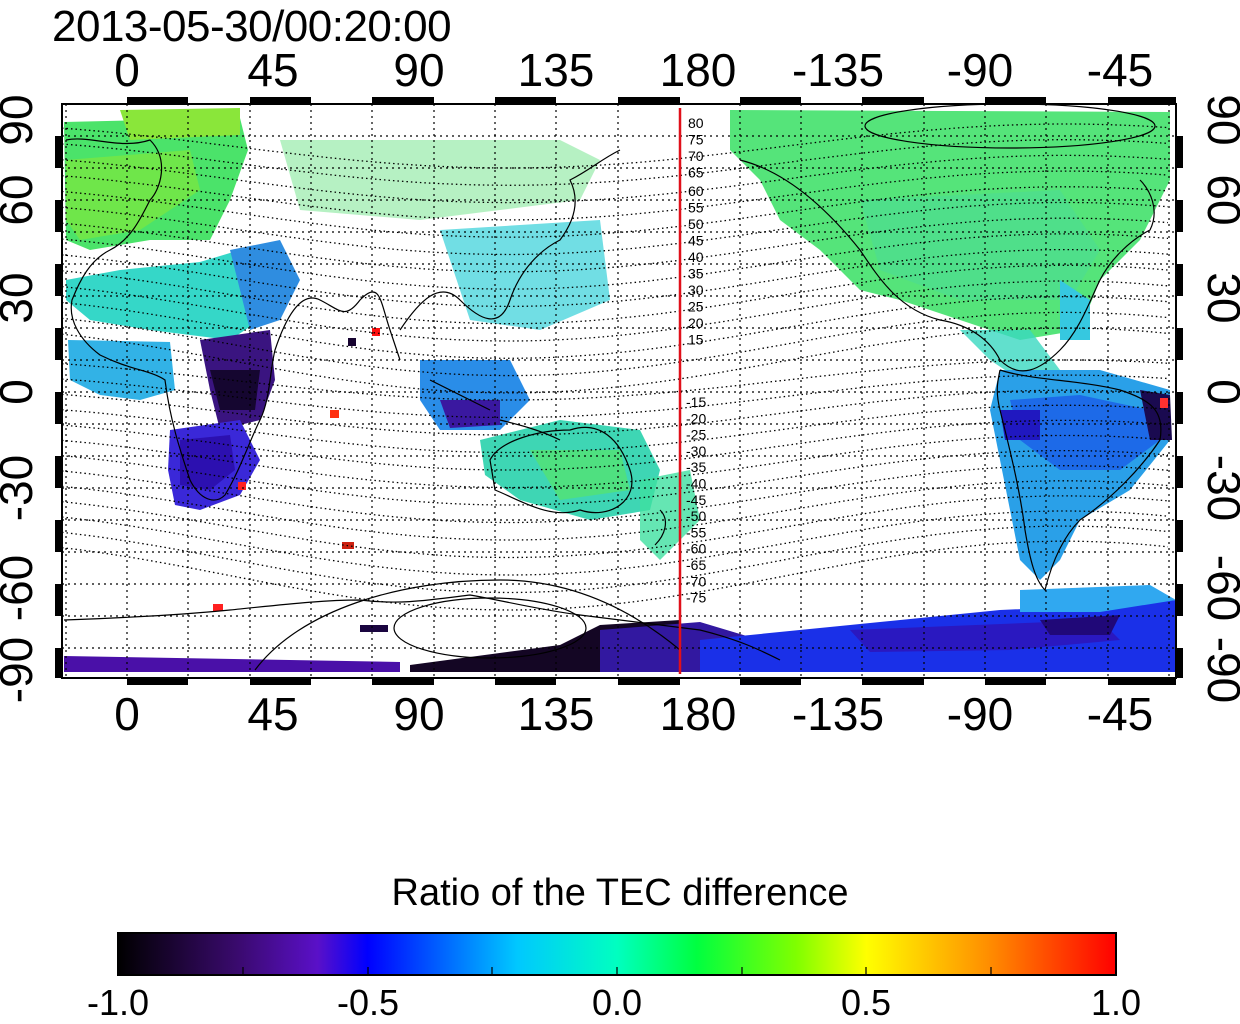 Image resolution: width=1240 pixels, height=1024 pixels. I want to click on contour-label: -30, so click(696, 451).